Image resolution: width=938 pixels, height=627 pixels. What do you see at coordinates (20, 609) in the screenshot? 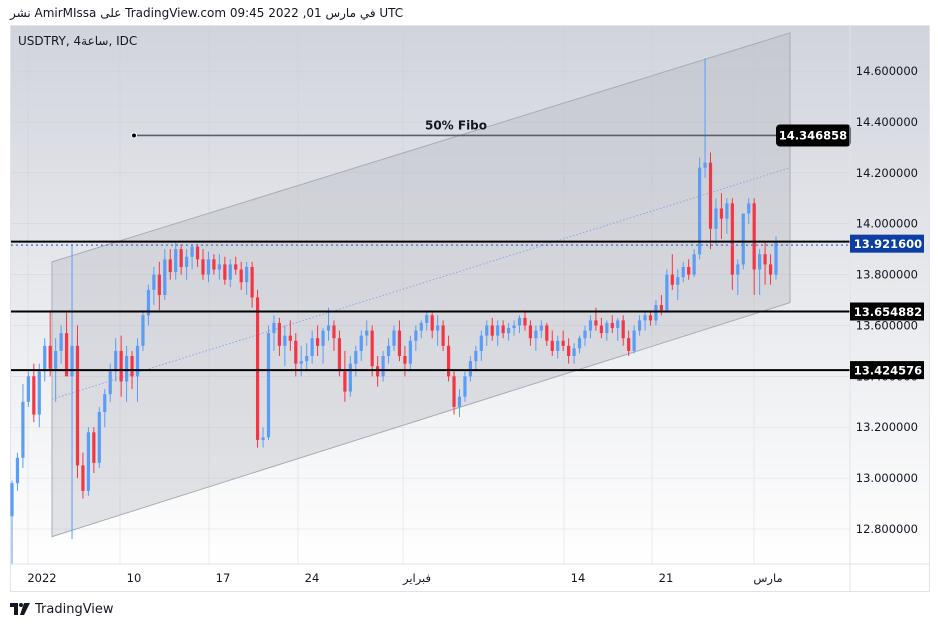
I see `tradingview-logo-icon` at bounding box center [20, 609].